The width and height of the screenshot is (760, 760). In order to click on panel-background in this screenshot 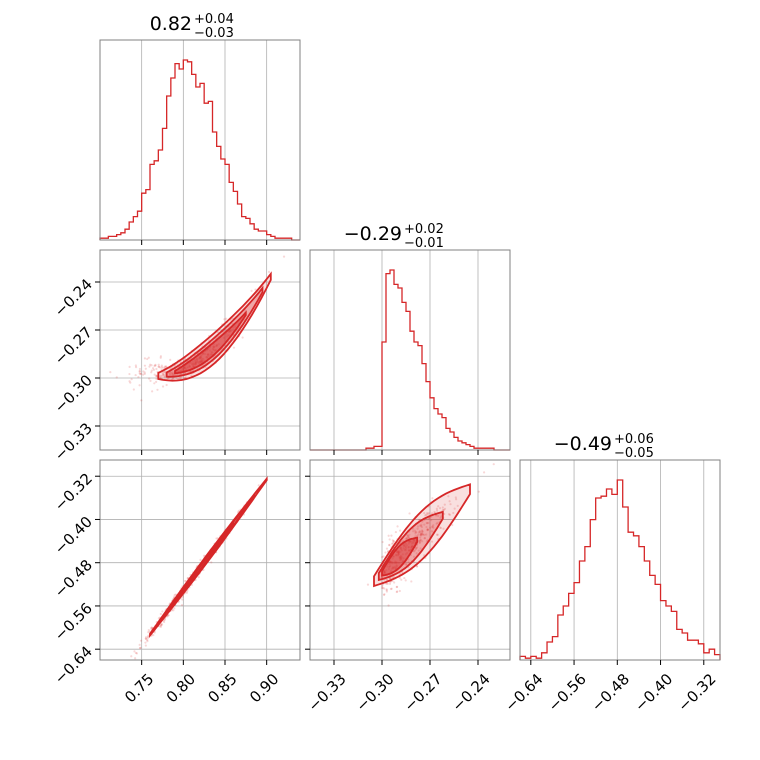, I will do `click(620, 560)`.